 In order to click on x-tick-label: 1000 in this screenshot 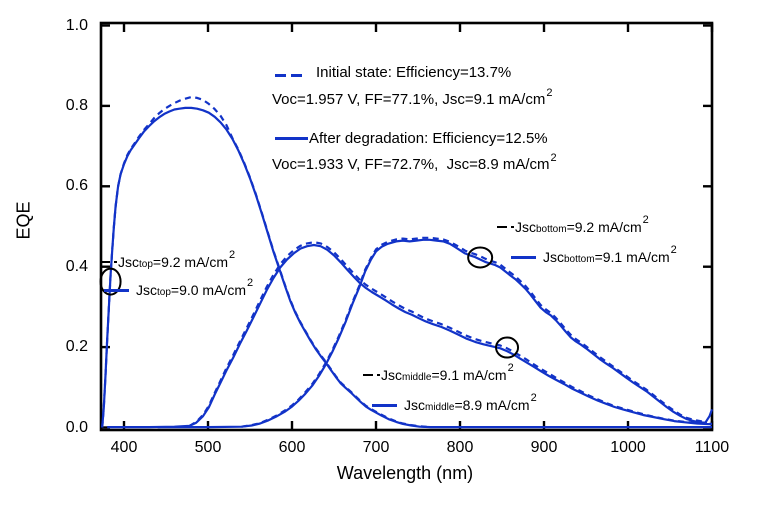, I will do `click(628, 447)`.